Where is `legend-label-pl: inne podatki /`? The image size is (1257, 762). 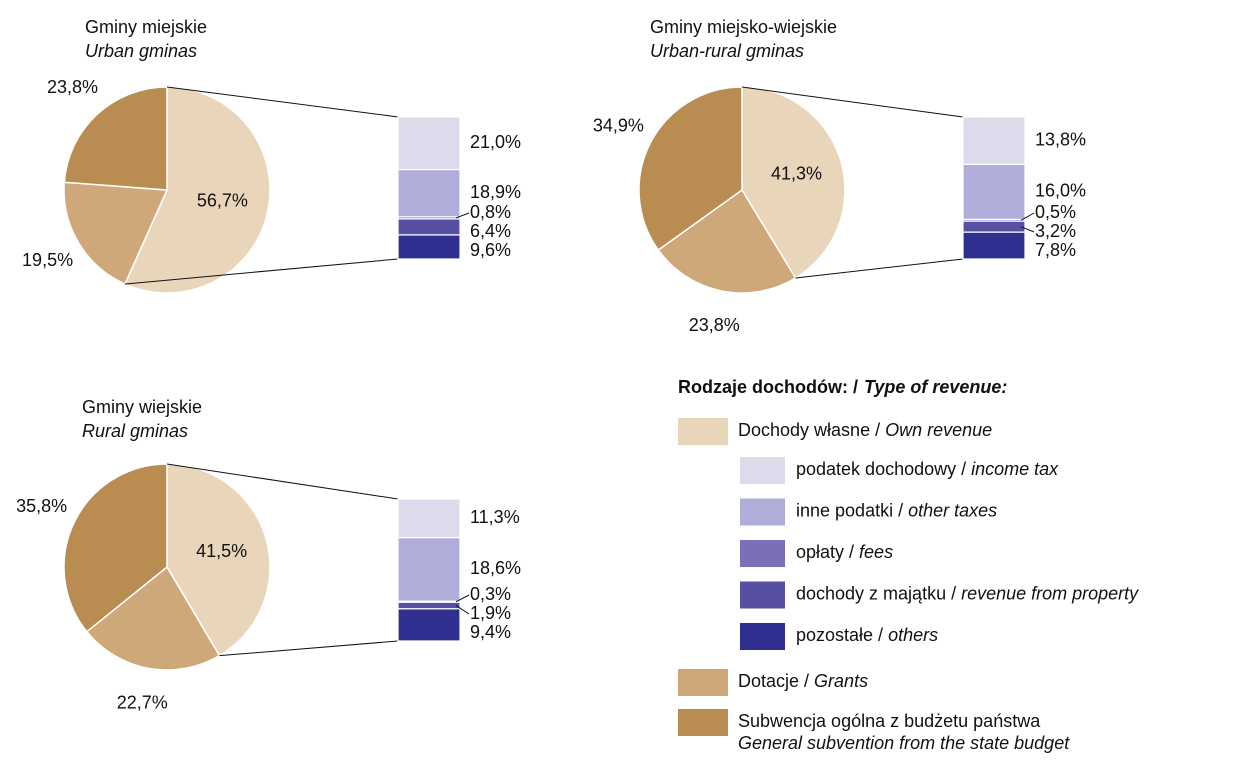
legend-label-pl: inne podatki / is located at coordinates (849, 510).